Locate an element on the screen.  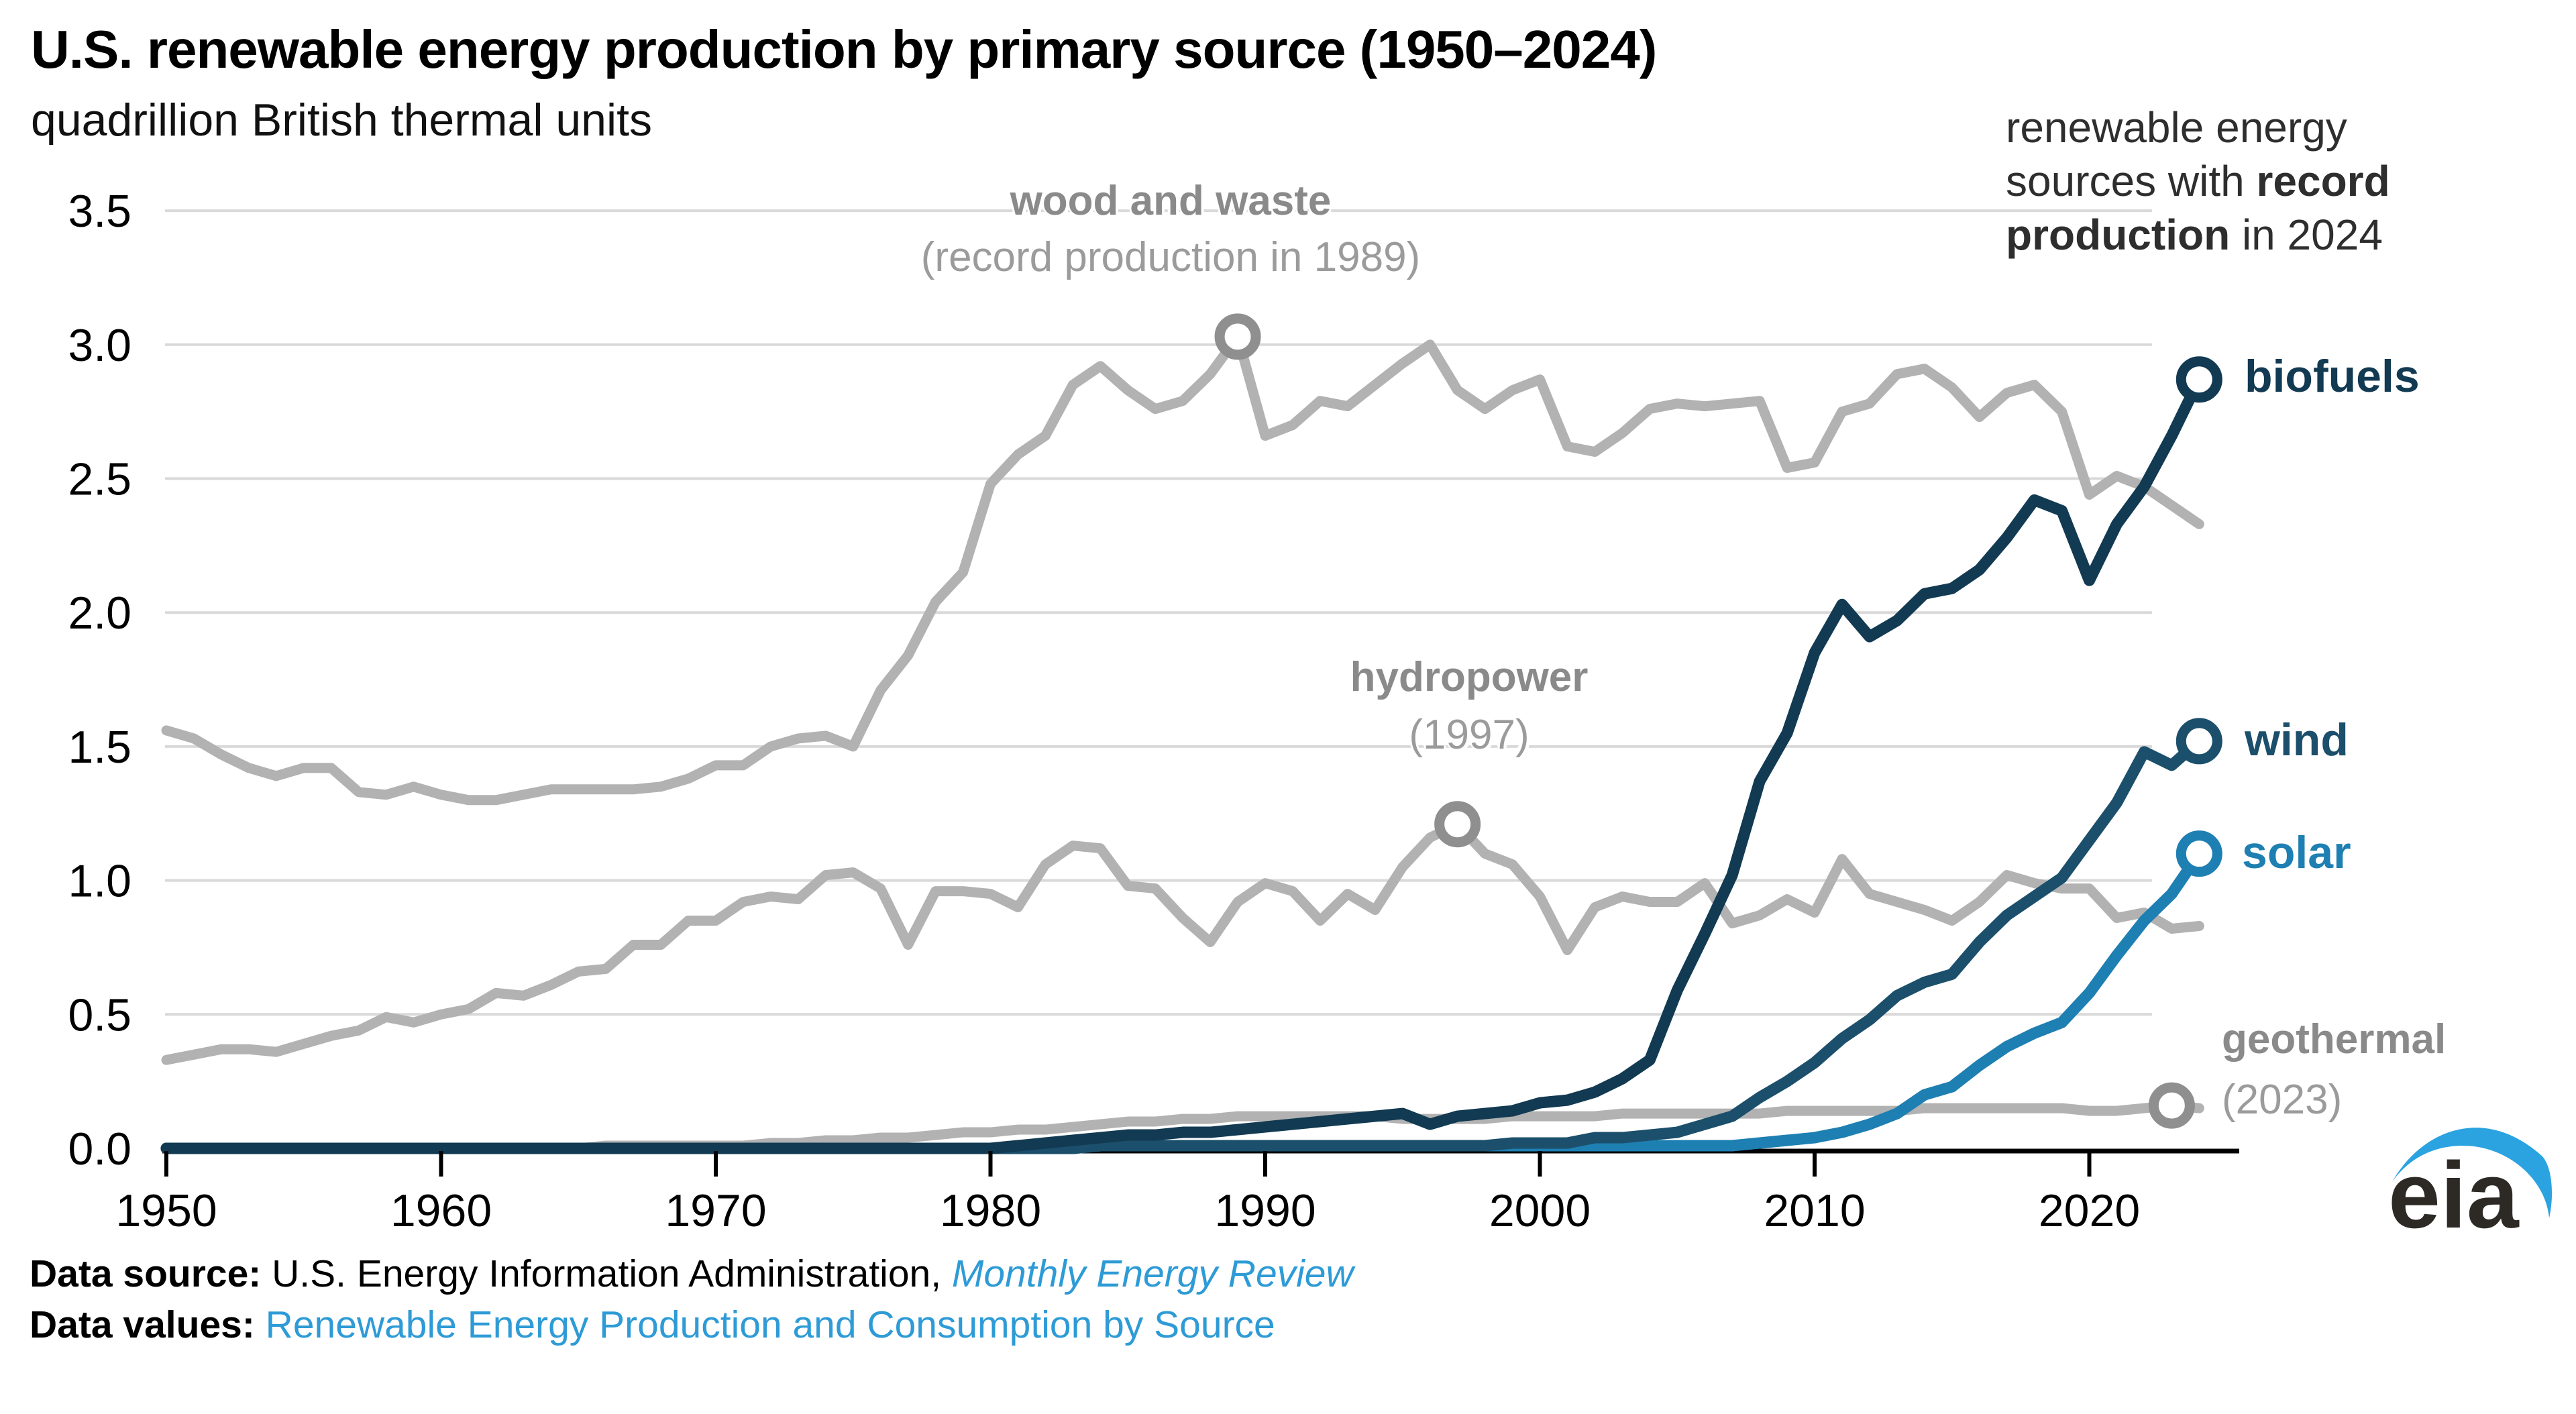
x-tick-label: 1990 is located at coordinates (1265, 1210).